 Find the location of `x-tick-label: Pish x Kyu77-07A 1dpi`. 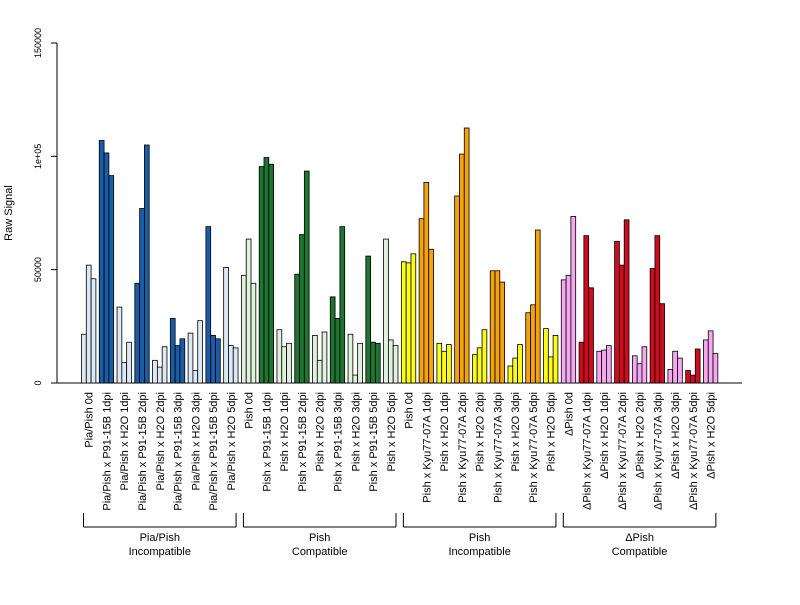

x-tick-label: Pish x Kyu77-07A 1dpi is located at coordinates (427, 447).